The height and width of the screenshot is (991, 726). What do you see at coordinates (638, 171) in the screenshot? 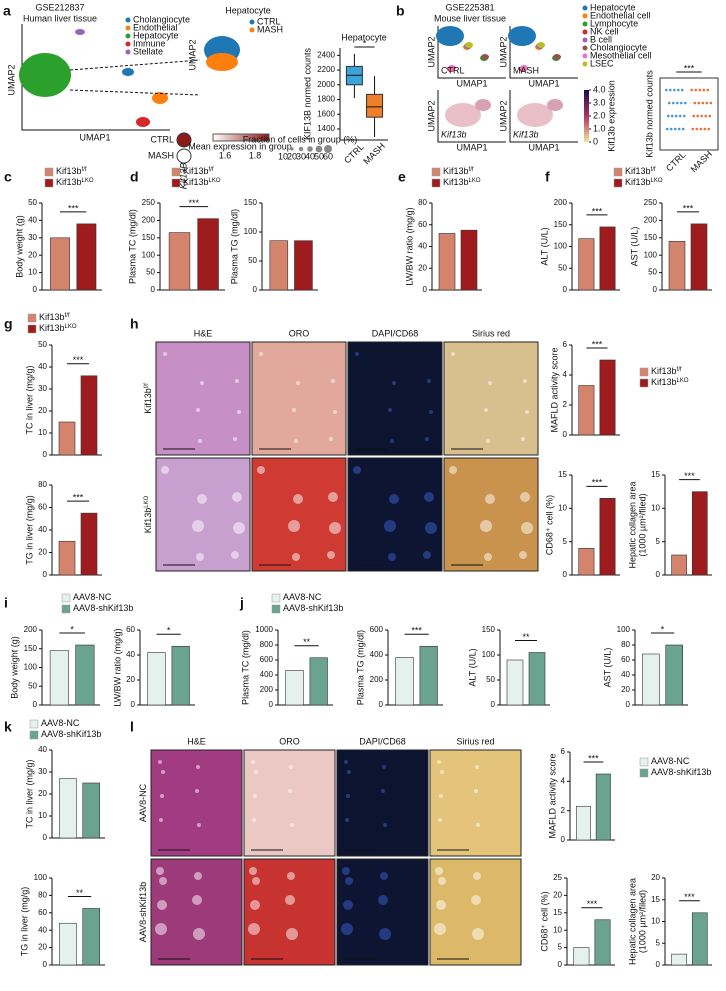
I see `legend-label-main: Kif13b` at bounding box center [638, 171].